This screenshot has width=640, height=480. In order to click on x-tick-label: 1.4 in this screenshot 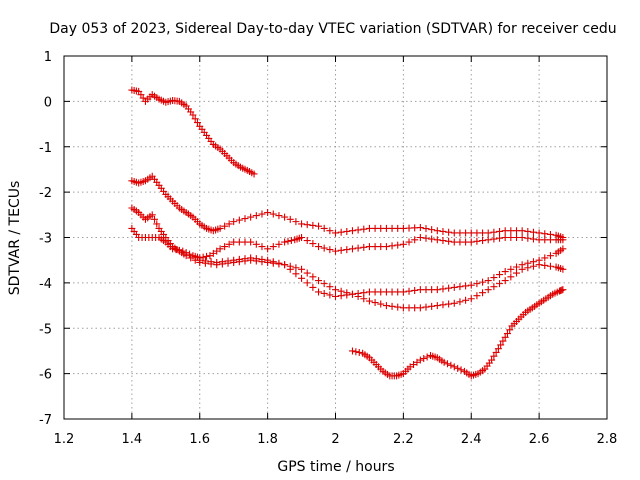, I will do `click(132, 439)`.